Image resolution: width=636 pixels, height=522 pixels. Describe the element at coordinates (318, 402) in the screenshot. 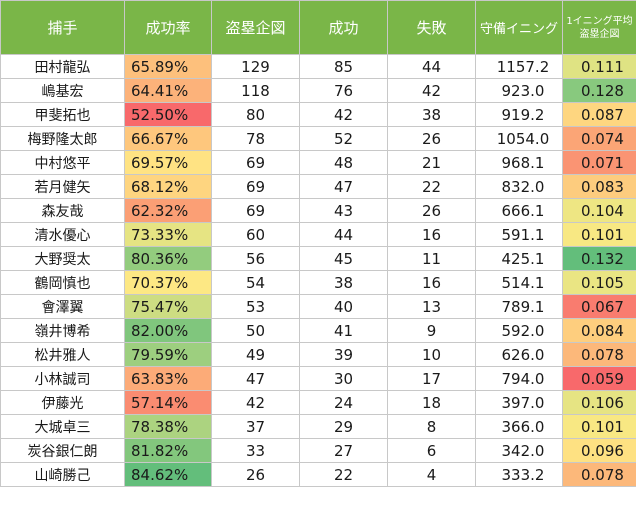

I see `table-row: 伊藤光 57.14% 42 24 18 397.0 0.106` at that location.